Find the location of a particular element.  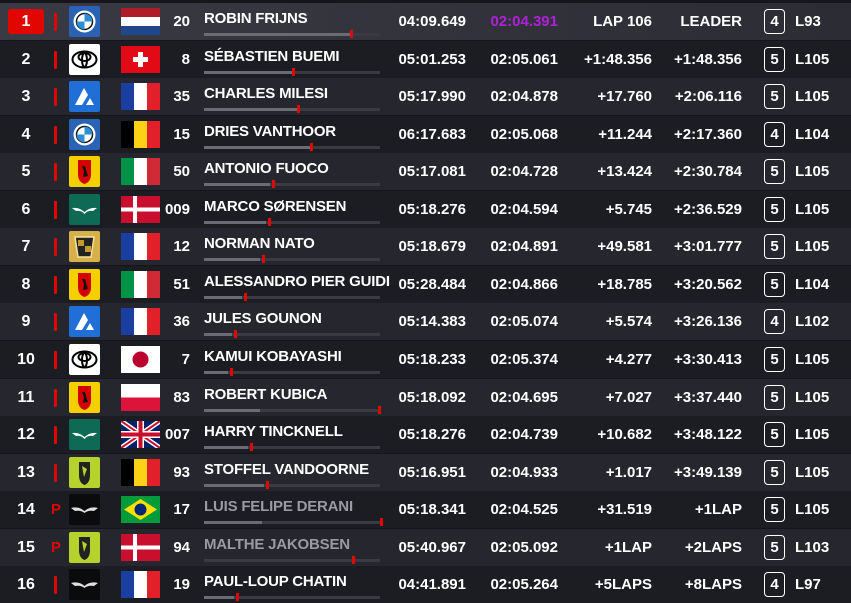

driver-name: ALESSANDRO PIER GUIDI is located at coordinates (297, 281).